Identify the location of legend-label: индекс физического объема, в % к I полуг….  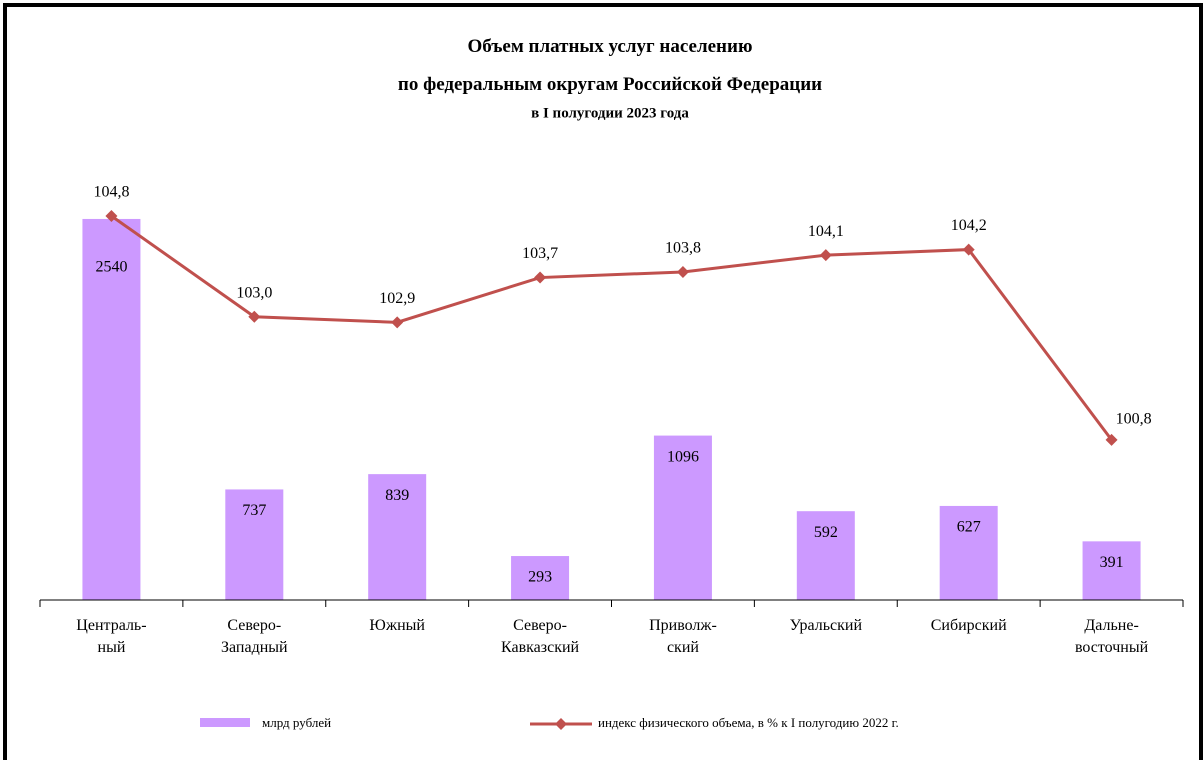
(748, 722).